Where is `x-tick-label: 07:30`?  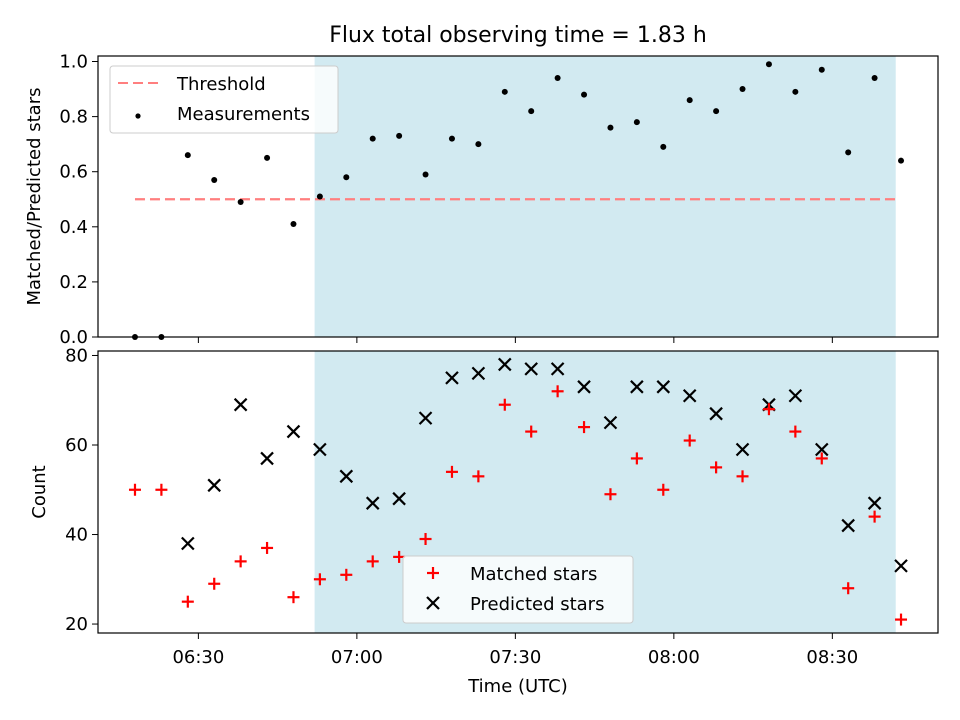 x-tick-label: 07:30 is located at coordinates (515, 657).